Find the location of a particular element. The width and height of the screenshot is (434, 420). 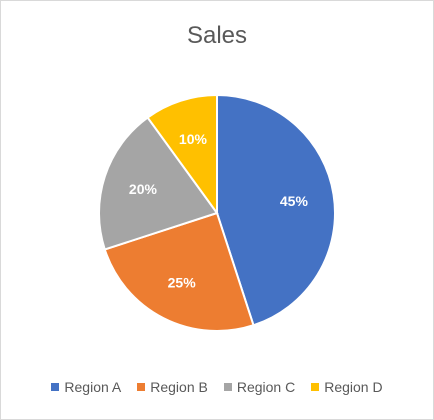

legend-label-region-d: Region D is located at coordinates (353, 387).